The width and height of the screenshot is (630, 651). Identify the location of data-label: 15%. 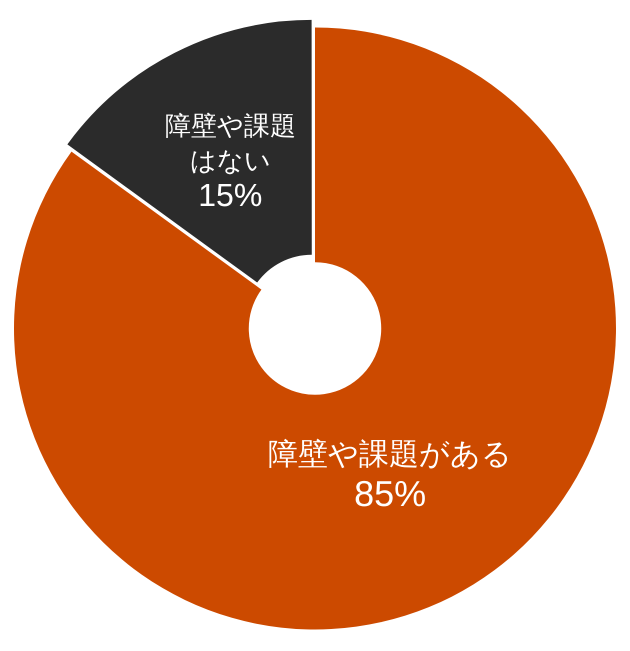
(230, 195).